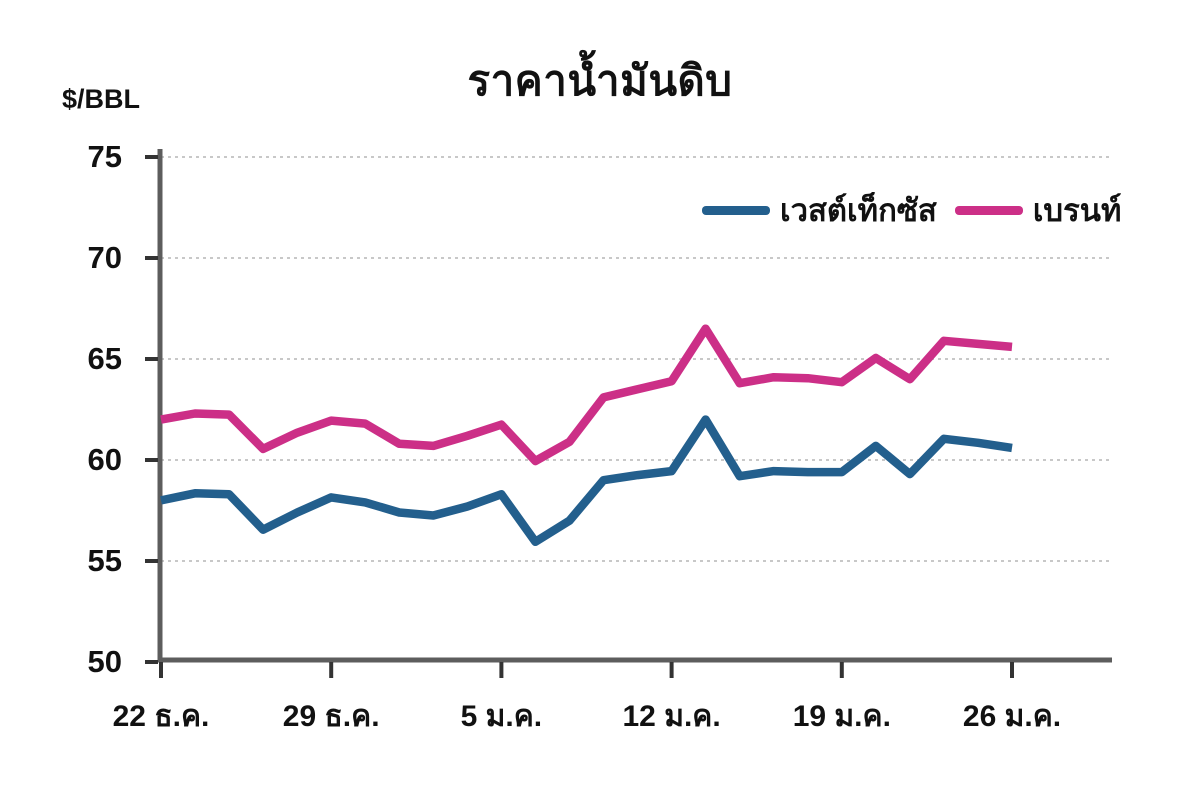  I want to click on legend-item-west-texas: เวสต์เท็กซัส, so click(819, 210).